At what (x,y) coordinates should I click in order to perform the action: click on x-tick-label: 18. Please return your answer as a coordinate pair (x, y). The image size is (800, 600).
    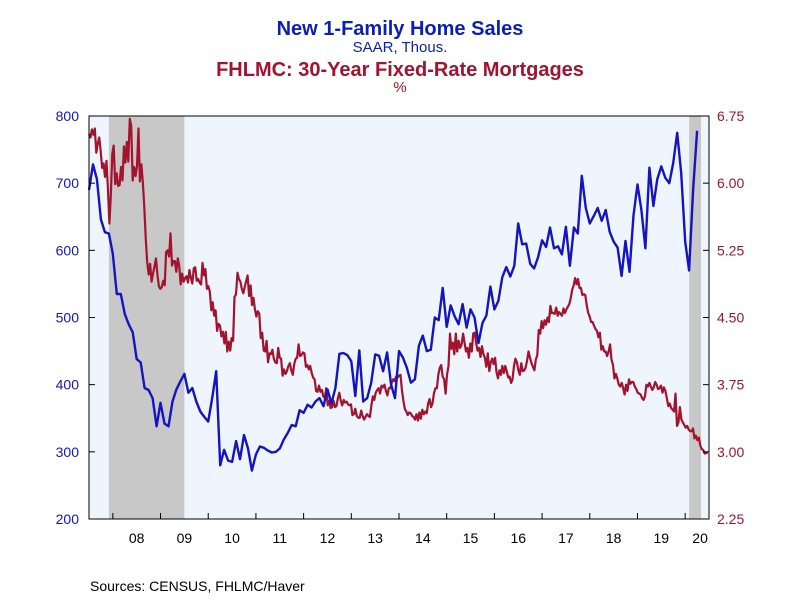
    Looking at the image, I should click on (614, 538).